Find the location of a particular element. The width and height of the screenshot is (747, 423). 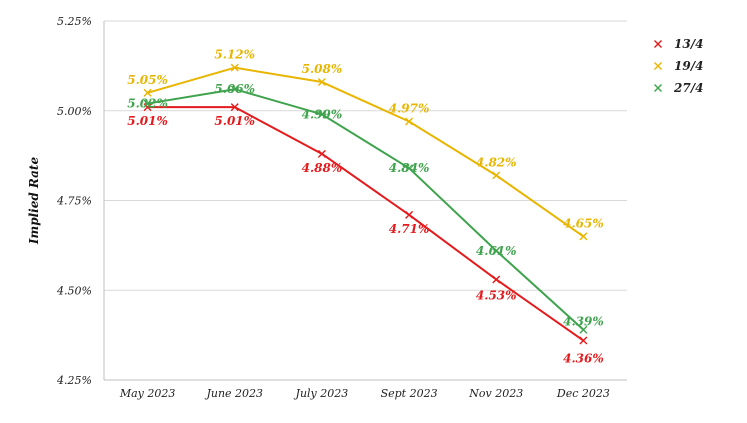

y-tick-label: 4.75% is located at coordinates (74, 201).